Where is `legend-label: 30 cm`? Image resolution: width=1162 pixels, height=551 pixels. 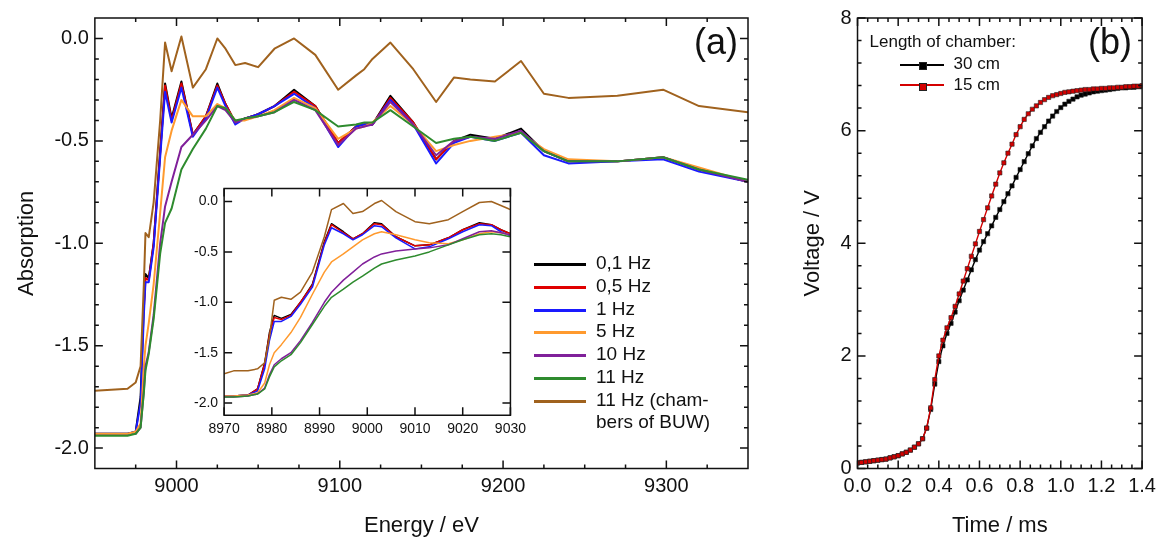 legend-label: 30 cm is located at coordinates (976, 64).